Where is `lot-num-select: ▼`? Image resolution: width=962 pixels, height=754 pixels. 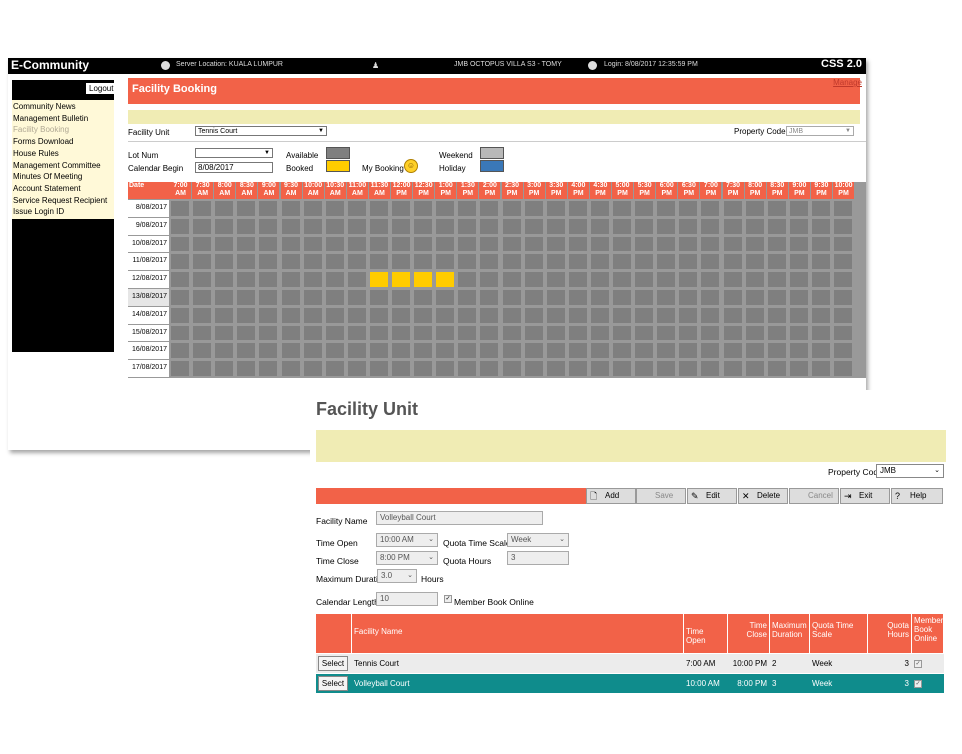
lot-num-select: ▼ is located at coordinates (234, 153).